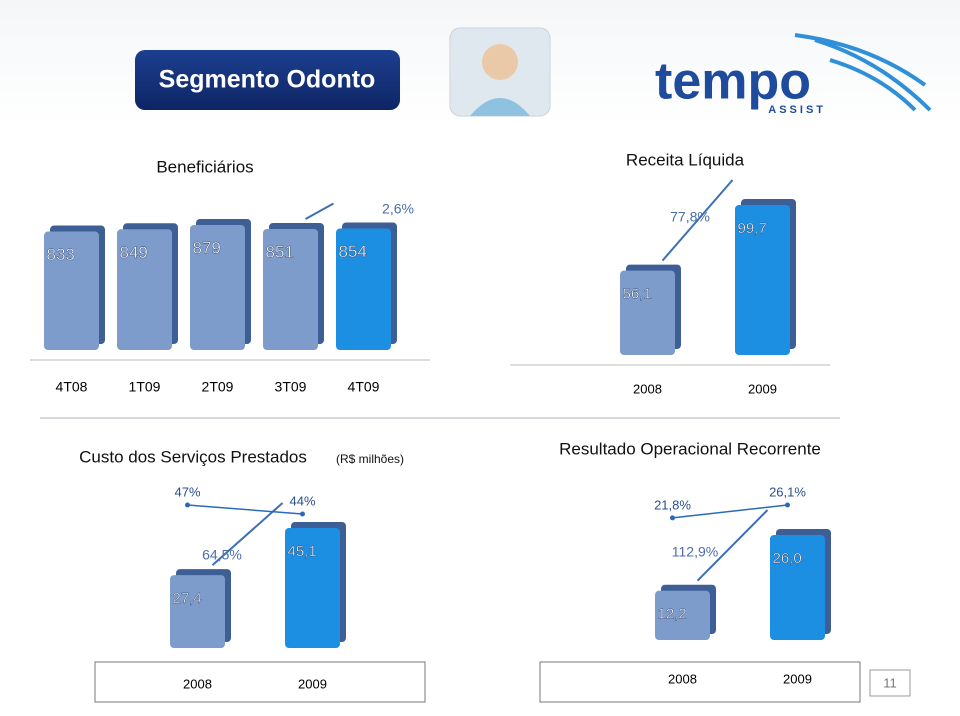 The height and width of the screenshot is (716, 960). I want to click on x-tick-label: 4T08, so click(72, 387).